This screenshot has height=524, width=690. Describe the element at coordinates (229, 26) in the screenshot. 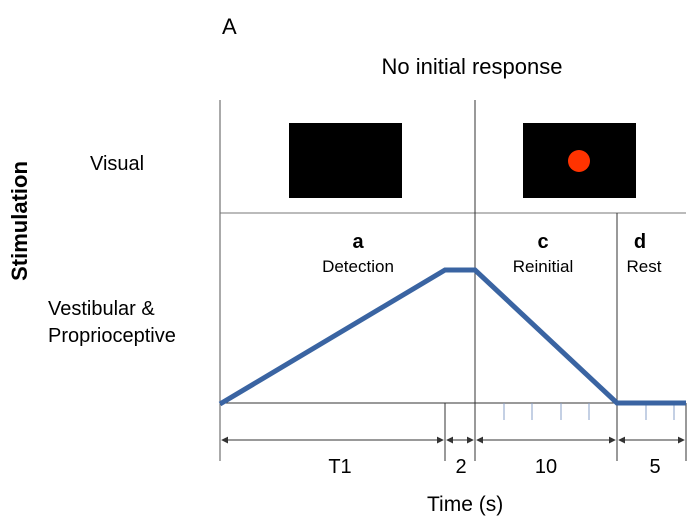

I see `panel-letter: A` at that location.